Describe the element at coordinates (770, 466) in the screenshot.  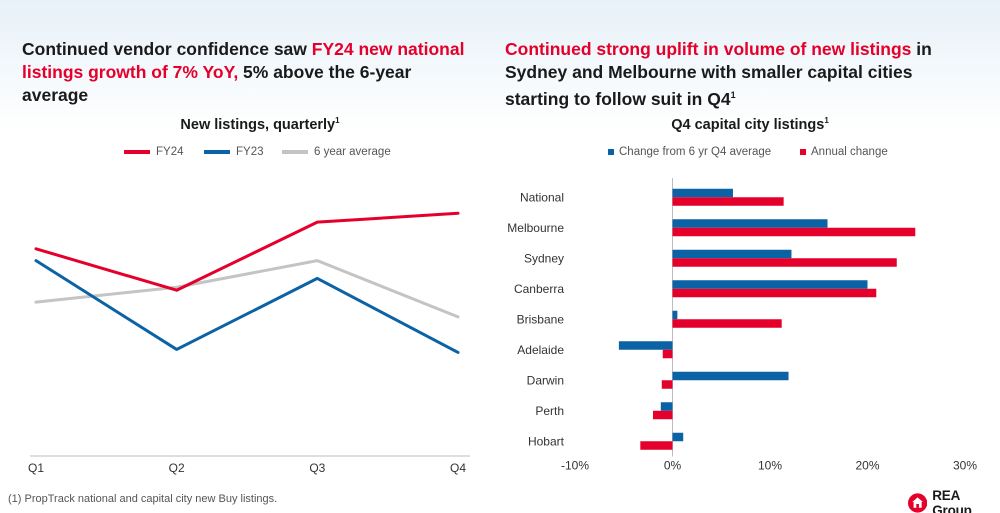
I see `x-tick-label-2: 10%` at that location.